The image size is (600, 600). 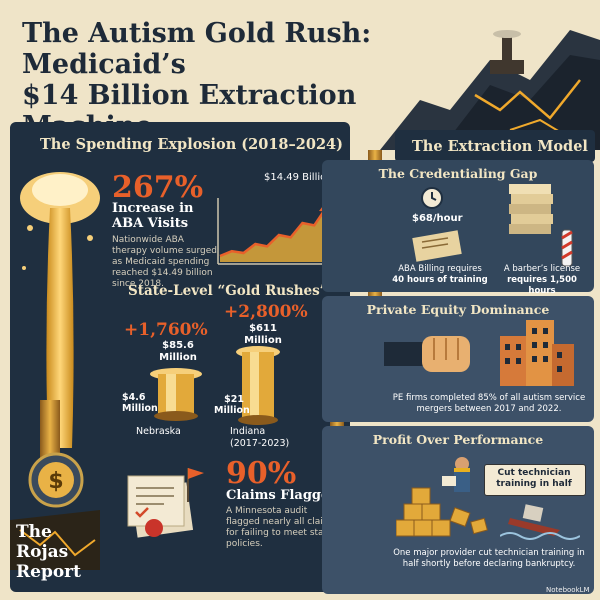 I want to click on indiana-base-value: $21 Million, so click(x=232, y=405).